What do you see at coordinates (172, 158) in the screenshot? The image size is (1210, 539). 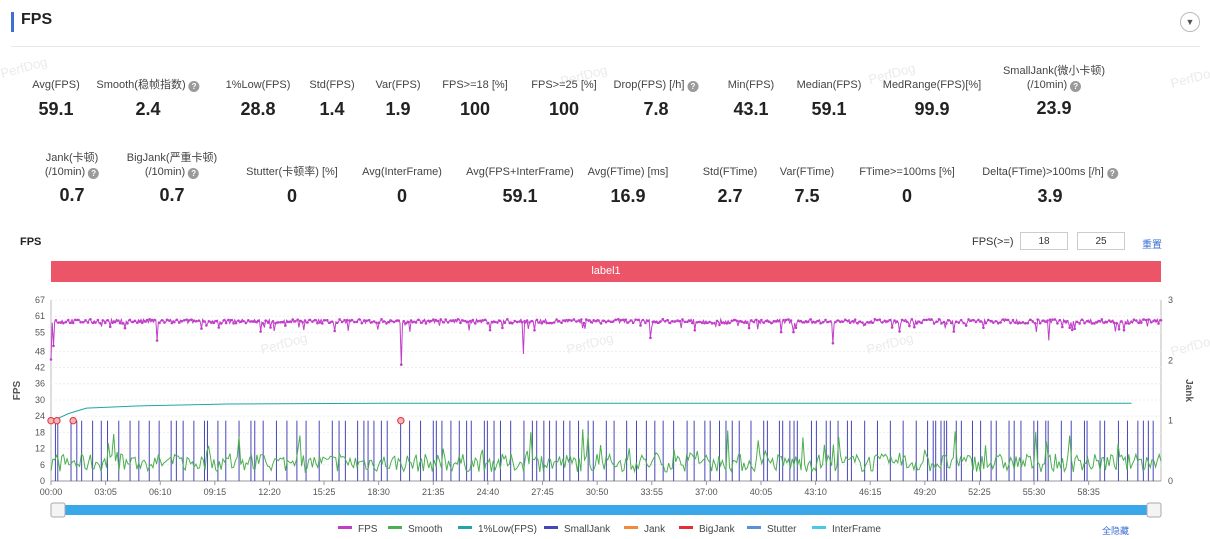 I see `stat-label: BigJank(严重卡顿)` at bounding box center [172, 158].